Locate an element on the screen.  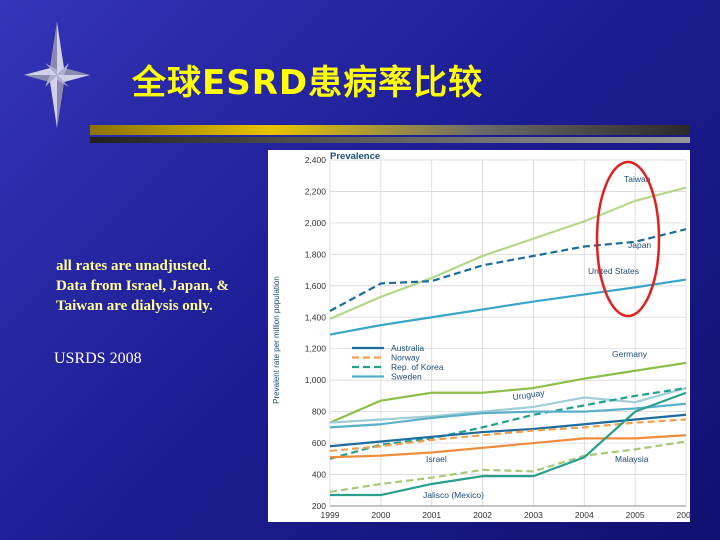
series-line-rep-of-korea is located at coordinates (508, 423).